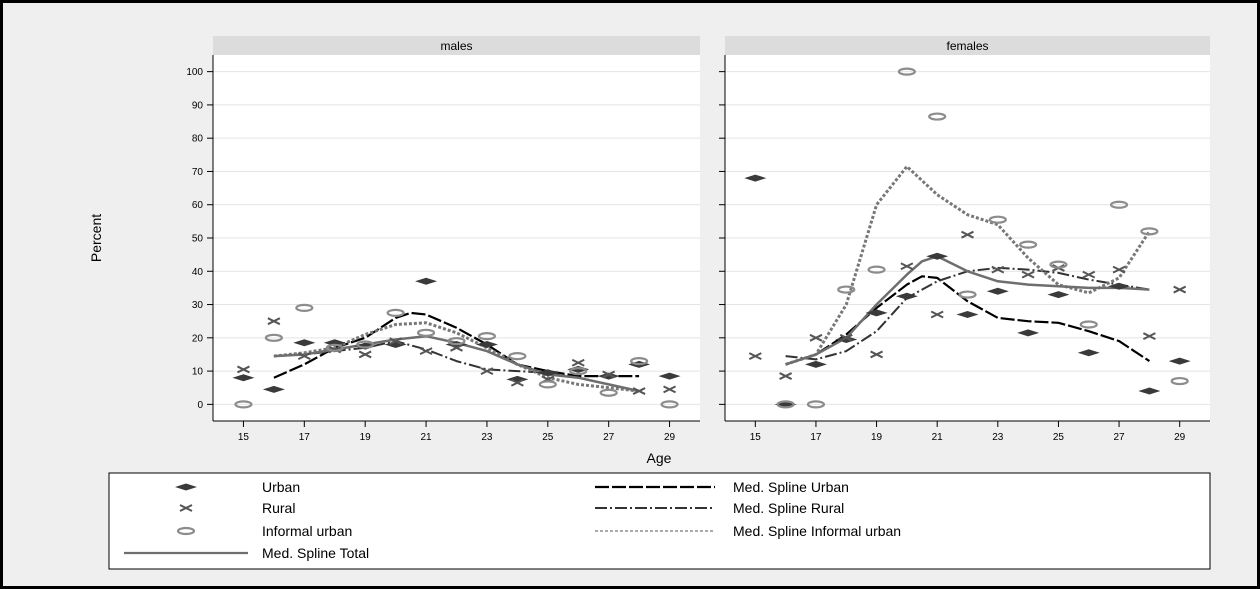  I want to click on panel-strip-females, so click(967, 45).